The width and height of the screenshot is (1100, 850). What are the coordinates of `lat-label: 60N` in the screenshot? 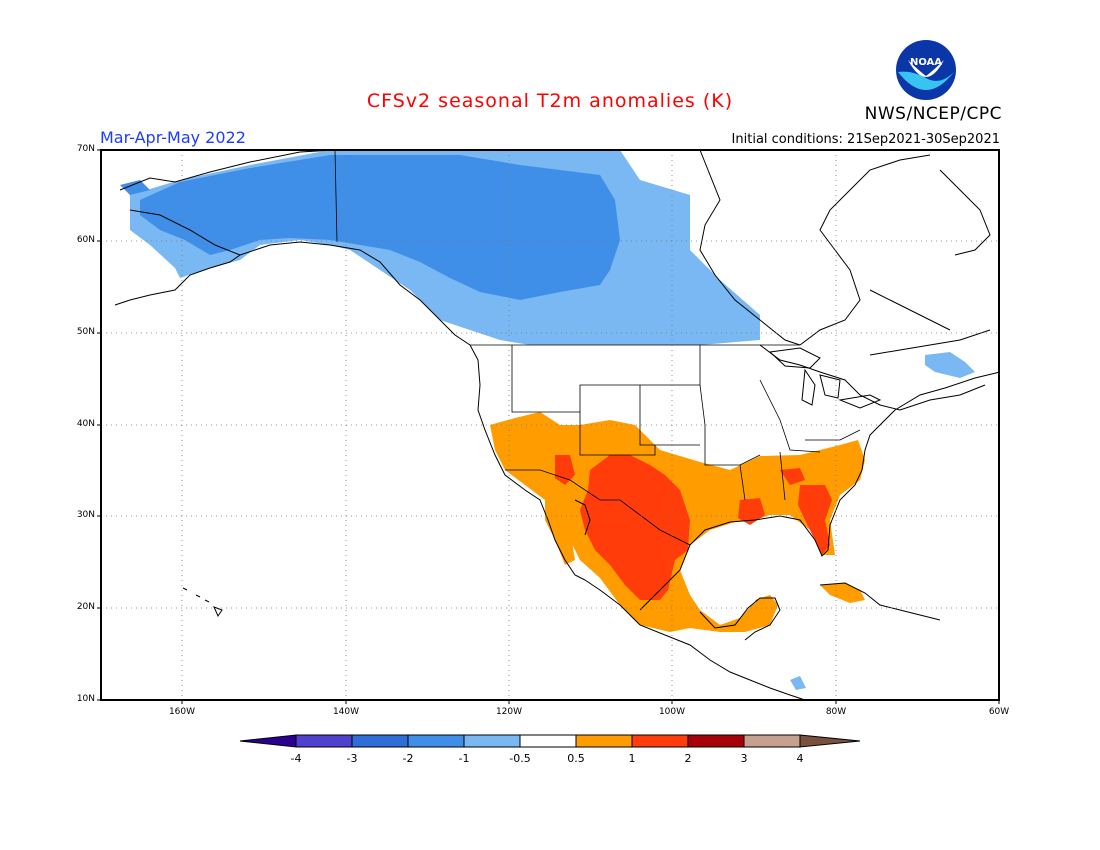 It's located at (85, 240).